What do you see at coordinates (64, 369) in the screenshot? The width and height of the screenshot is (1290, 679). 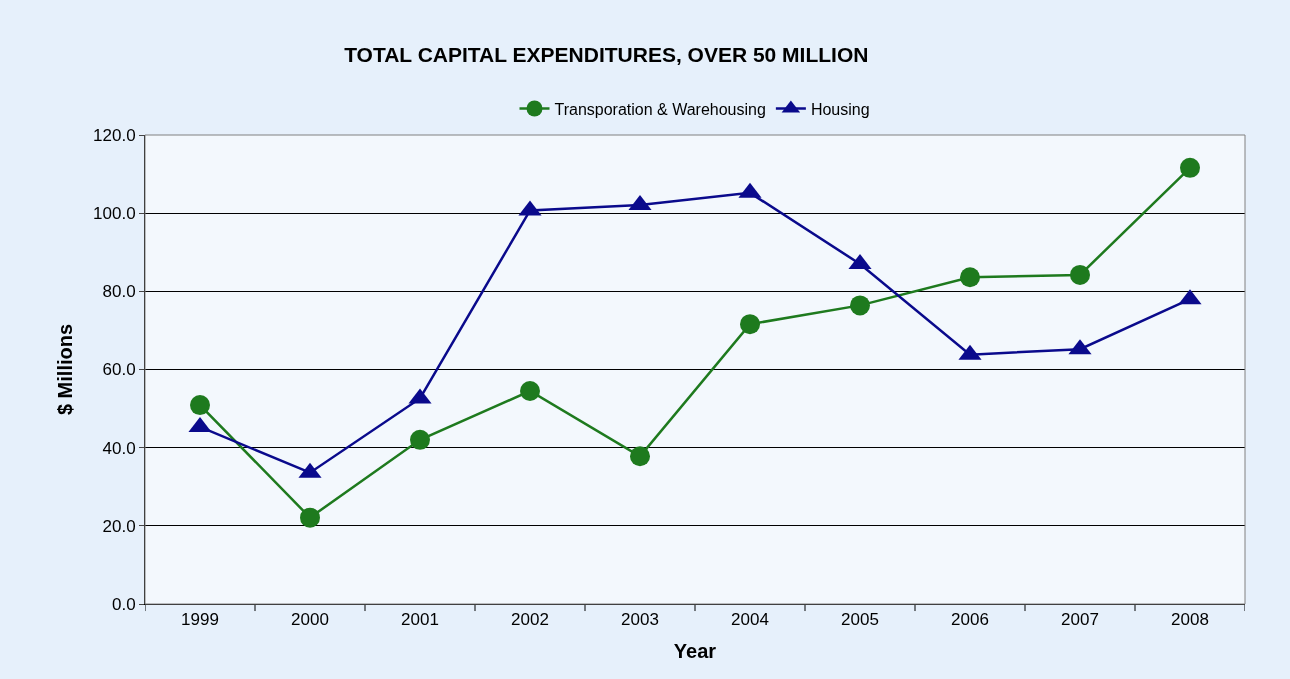 I see `y-axis-title: $ Millions` at bounding box center [64, 369].